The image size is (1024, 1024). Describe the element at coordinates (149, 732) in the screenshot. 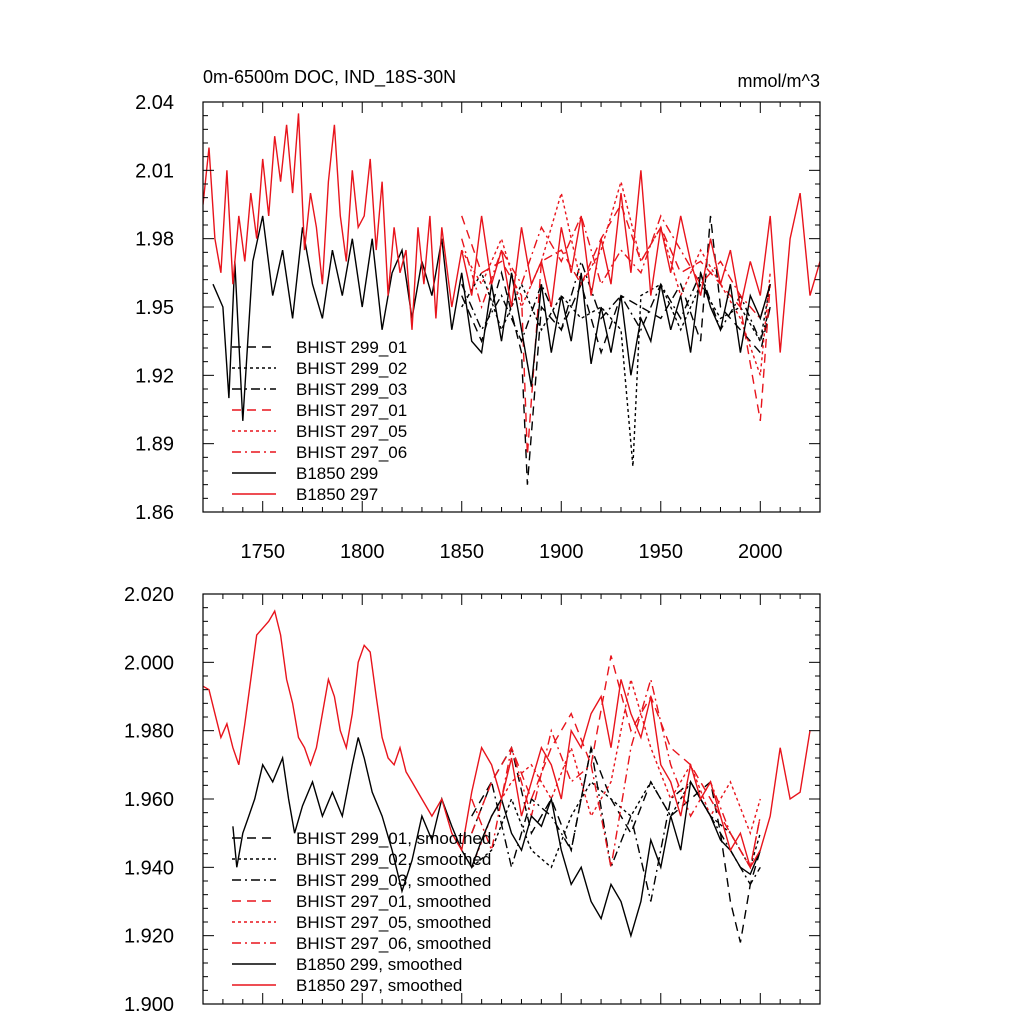

I see `bottom-y-tick-label: 1.980` at that location.